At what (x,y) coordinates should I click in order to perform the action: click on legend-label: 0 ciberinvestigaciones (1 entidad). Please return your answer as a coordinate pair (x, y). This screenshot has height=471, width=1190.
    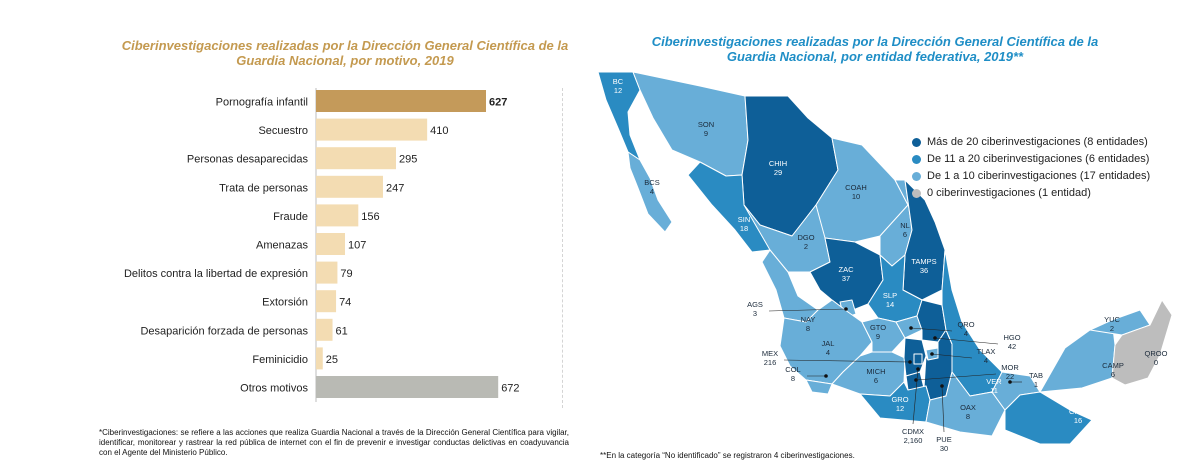
    Looking at the image, I should click on (1009, 193).